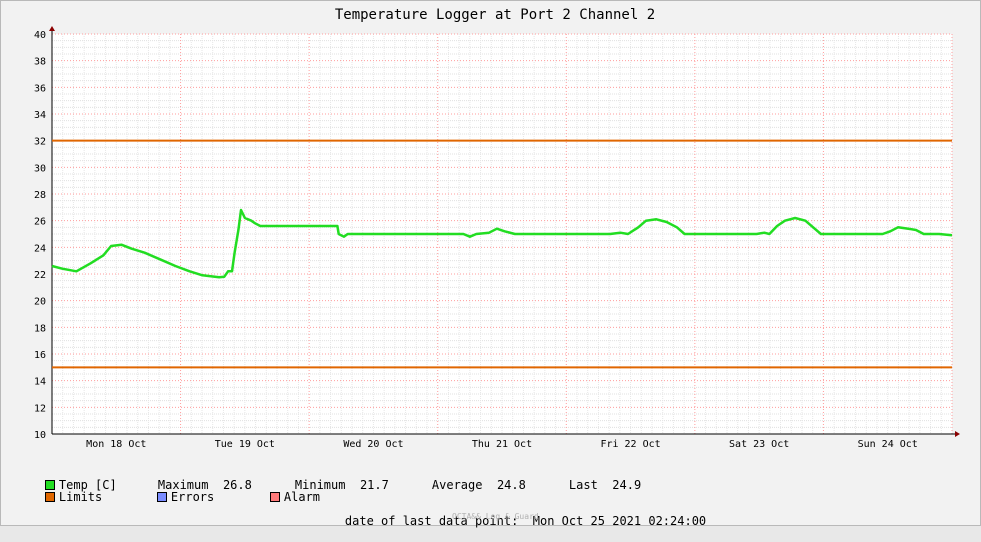 Image resolution: width=981 pixels, height=542 pixels. What do you see at coordinates (40, 222) in the screenshot?
I see `y-tick-label: 26` at bounding box center [40, 222].